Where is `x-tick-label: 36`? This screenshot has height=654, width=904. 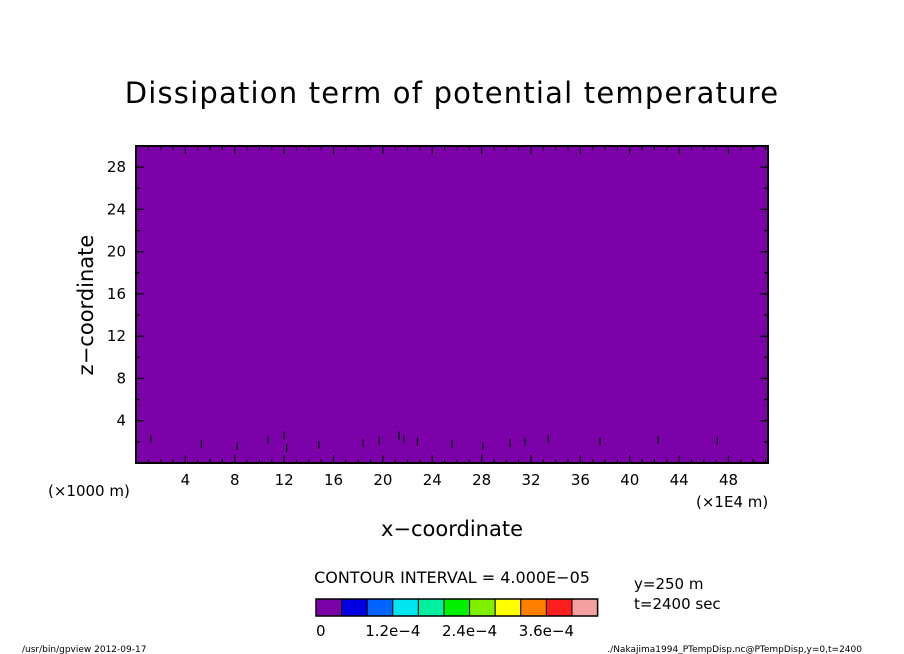
x-tick-label: 36 is located at coordinates (580, 480).